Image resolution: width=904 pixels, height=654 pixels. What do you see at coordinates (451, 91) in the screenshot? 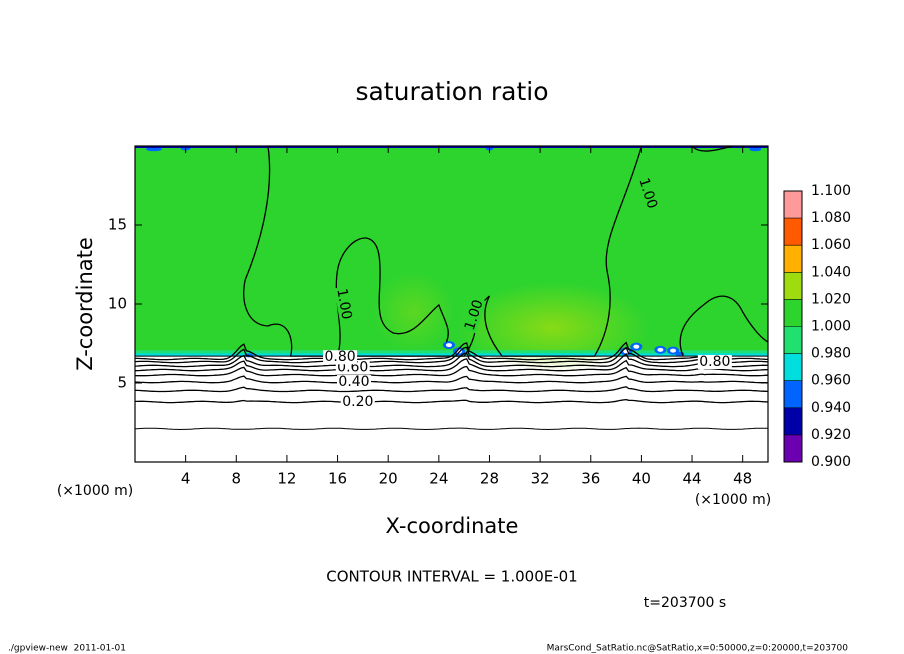
I see `chart-title: saturation ratio` at bounding box center [451, 91].